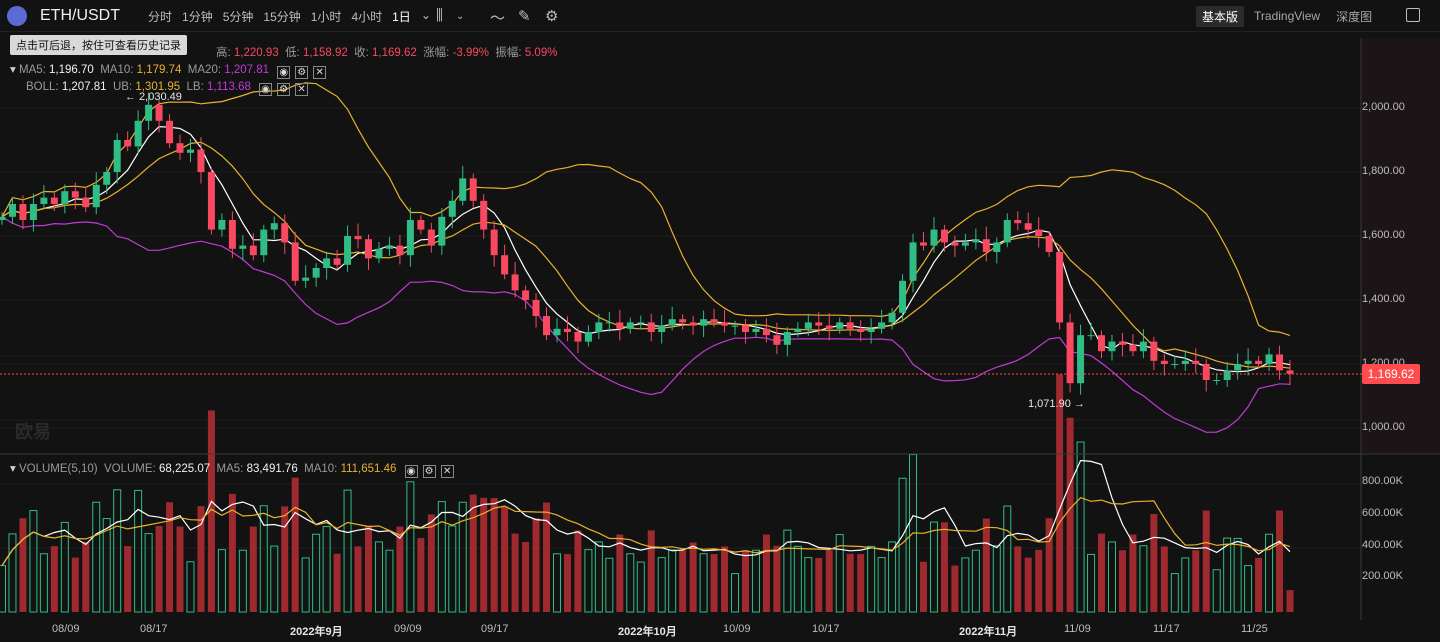  What do you see at coordinates (1287, 16) in the screenshot?
I see `view-tradingview-tab: TradingView` at bounding box center [1287, 16].